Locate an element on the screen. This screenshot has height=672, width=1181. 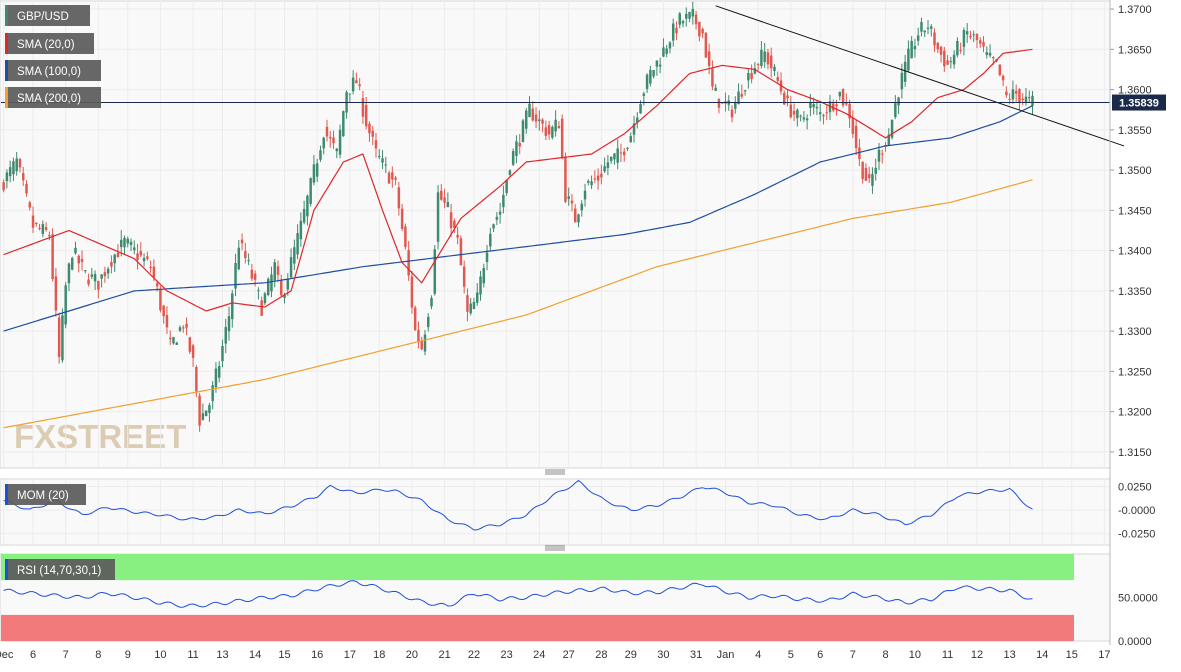
x-tick-label: 21 is located at coordinates (444, 655).